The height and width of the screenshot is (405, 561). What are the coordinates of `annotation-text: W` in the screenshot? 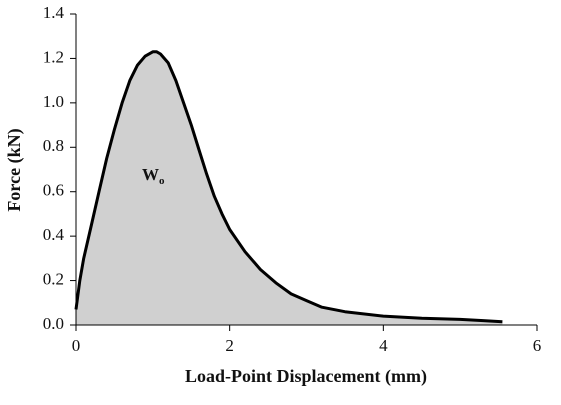 It's located at (150, 174).